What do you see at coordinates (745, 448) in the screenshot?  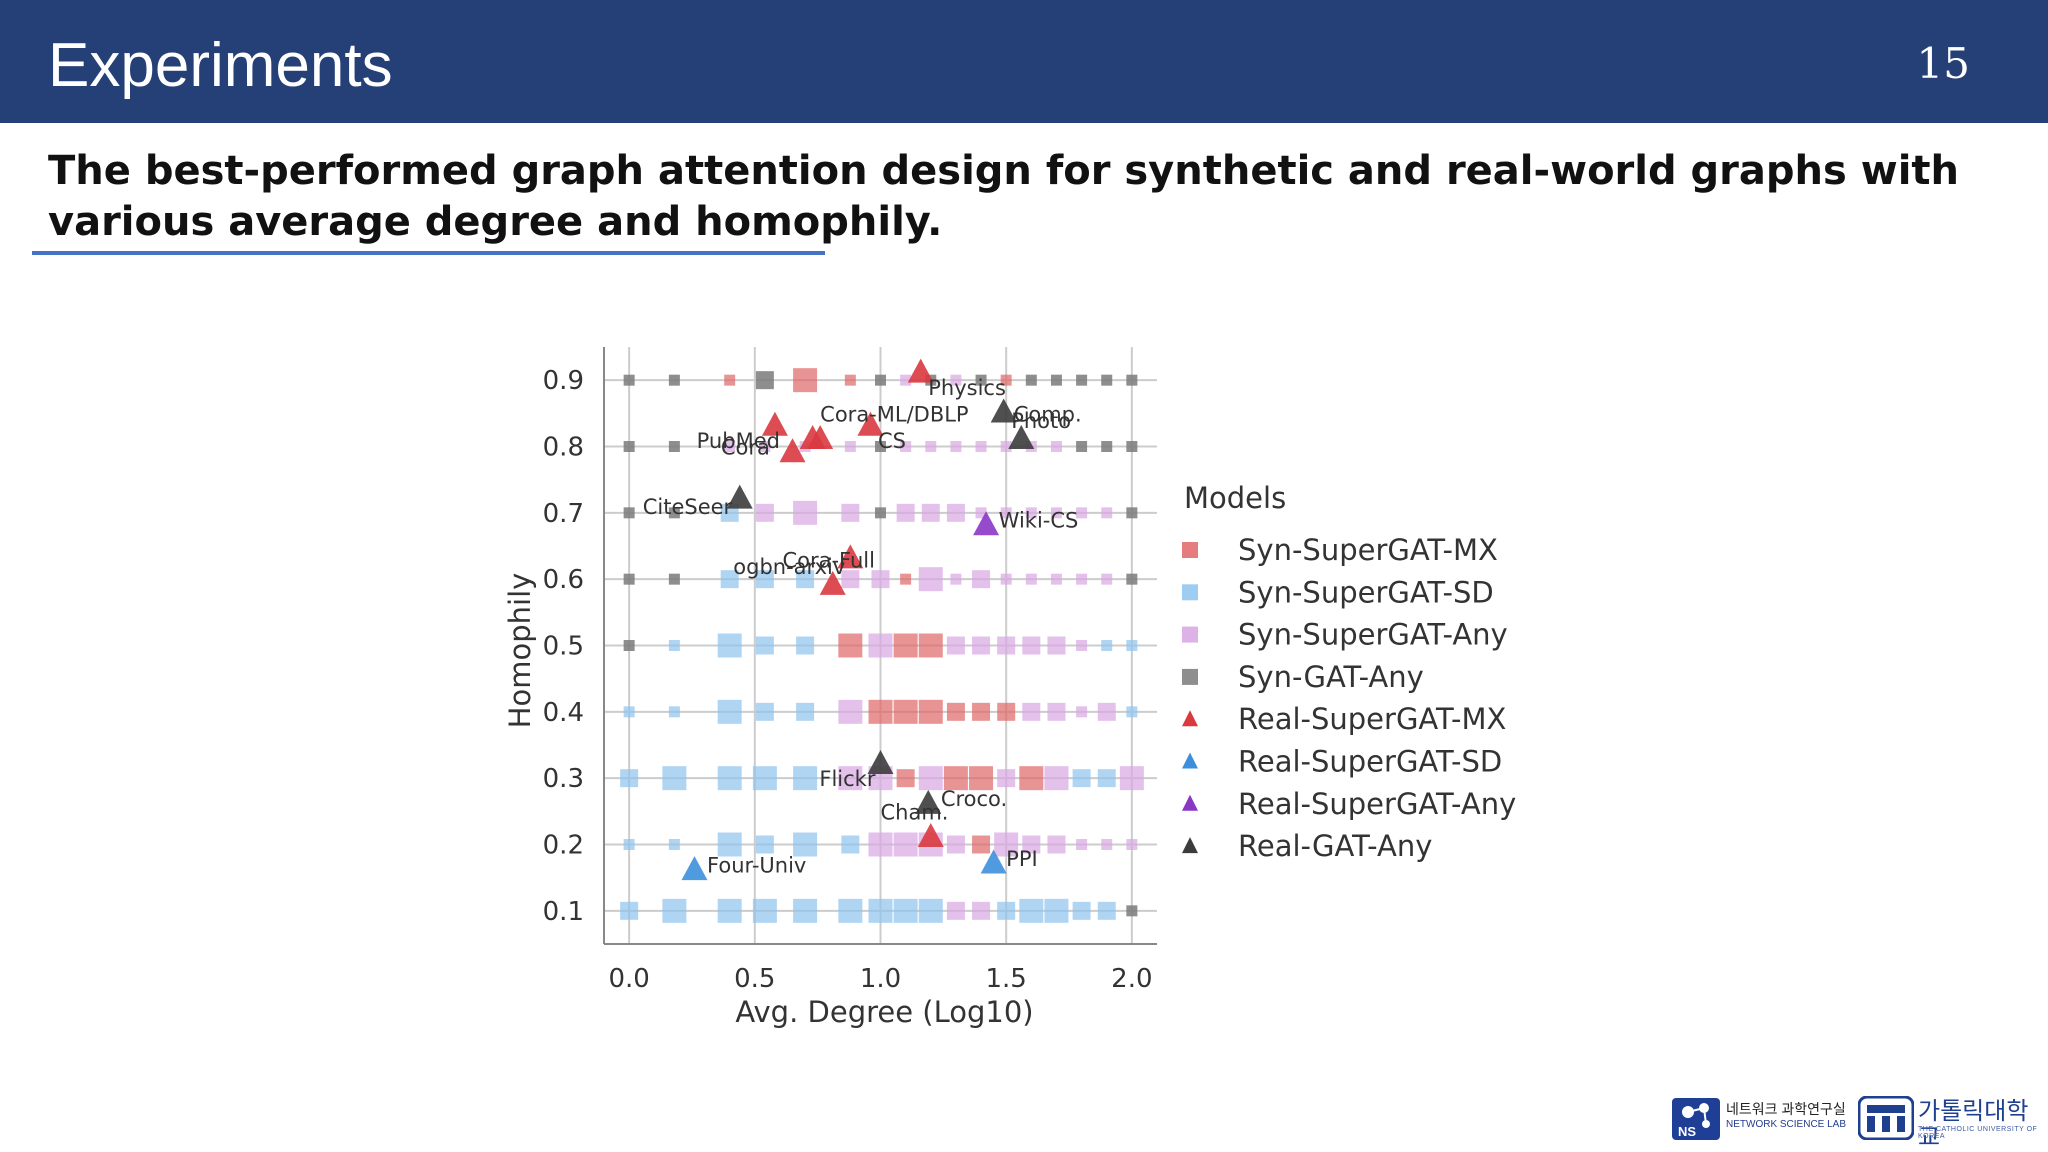 I see `real-dataset-label: Cora` at bounding box center [745, 448].